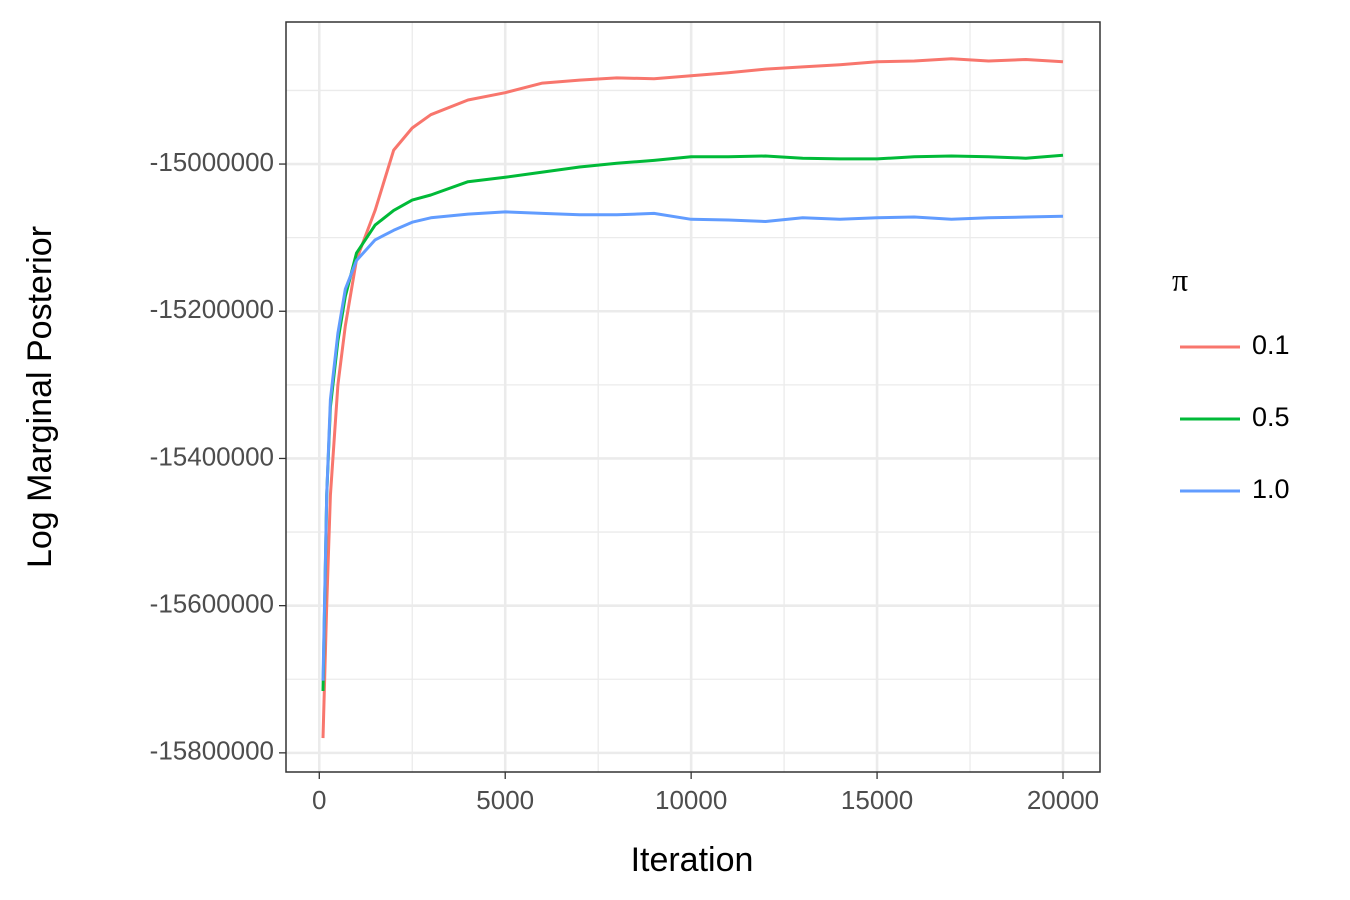 The width and height of the screenshot is (1350, 900). Describe the element at coordinates (1063, 800) in the screenshot. I see `x-tick-label: 20000` at that location.